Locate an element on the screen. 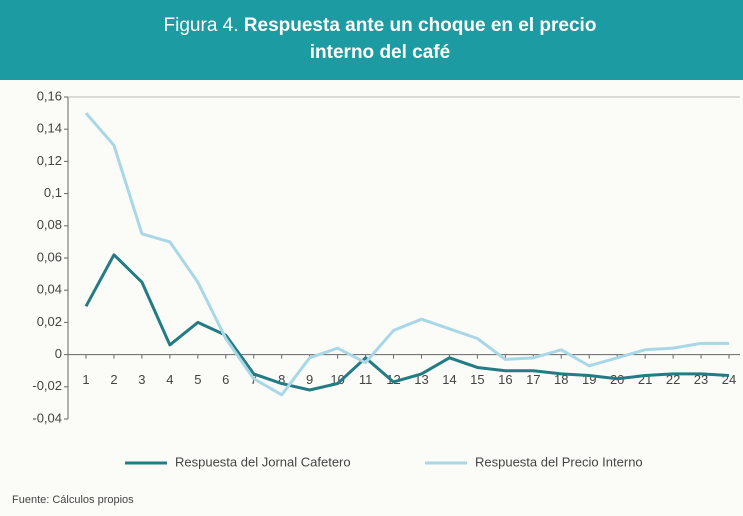 This screenshot has width=743, height=516. x-tick-label: 11 is located at coordinates (366, 379).